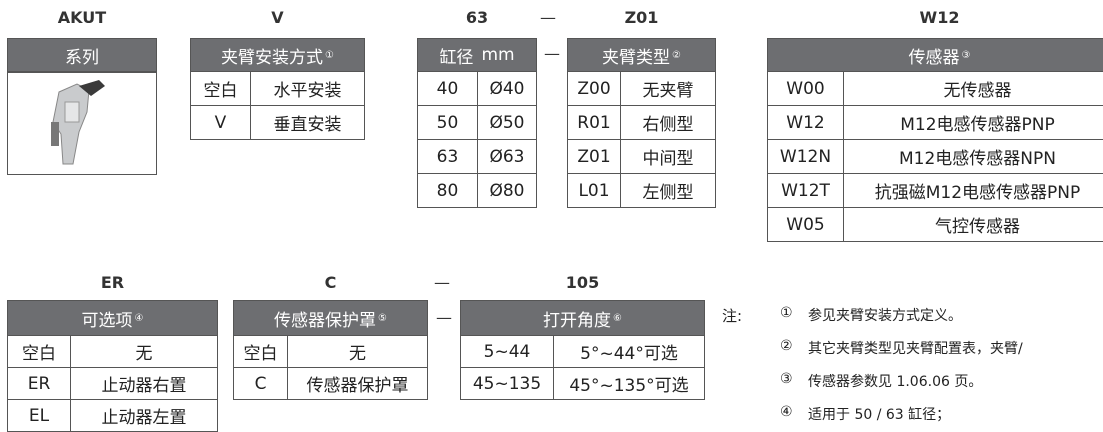 The image size is (1103, 432). Describe the element at coordinates (39, 383) in the screenshot. I see `cell-code: ER` at that location.